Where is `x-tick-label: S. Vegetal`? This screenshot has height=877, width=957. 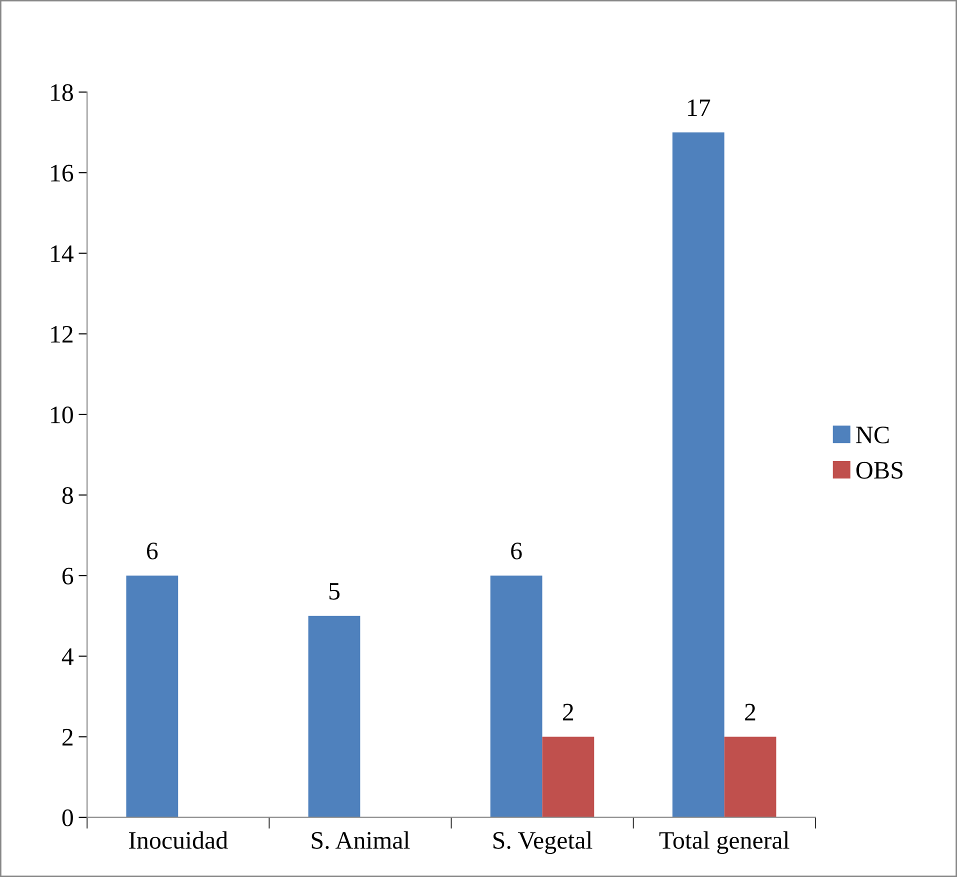 x-tick-label: S. Vegetal is located at coordinates (542, 842).